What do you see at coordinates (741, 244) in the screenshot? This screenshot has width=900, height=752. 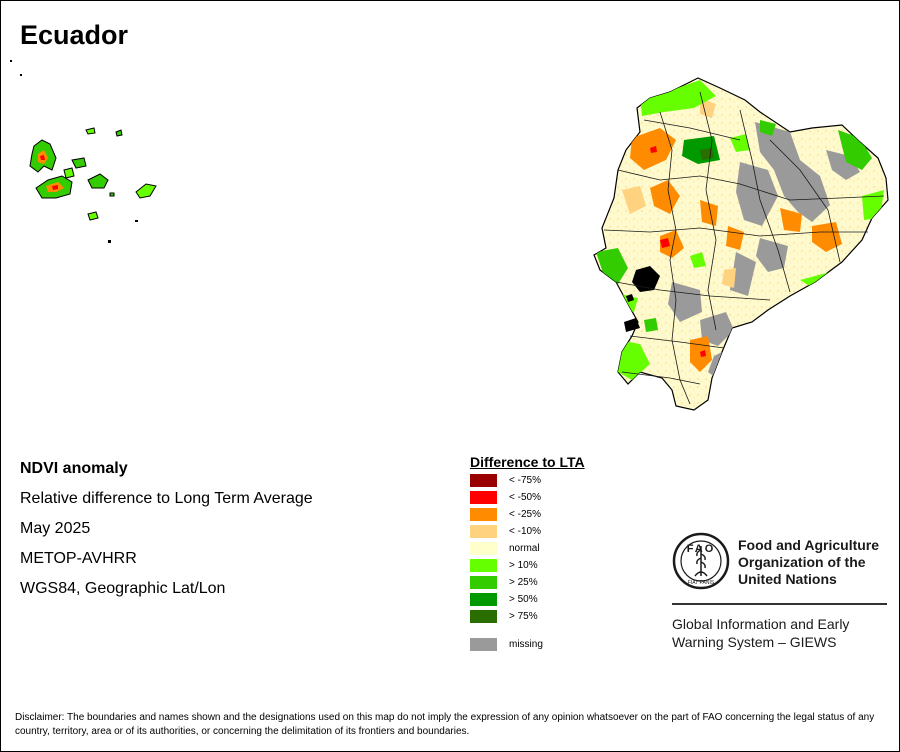 I see `mainland-ecuador` at bounding box center [741, 244].